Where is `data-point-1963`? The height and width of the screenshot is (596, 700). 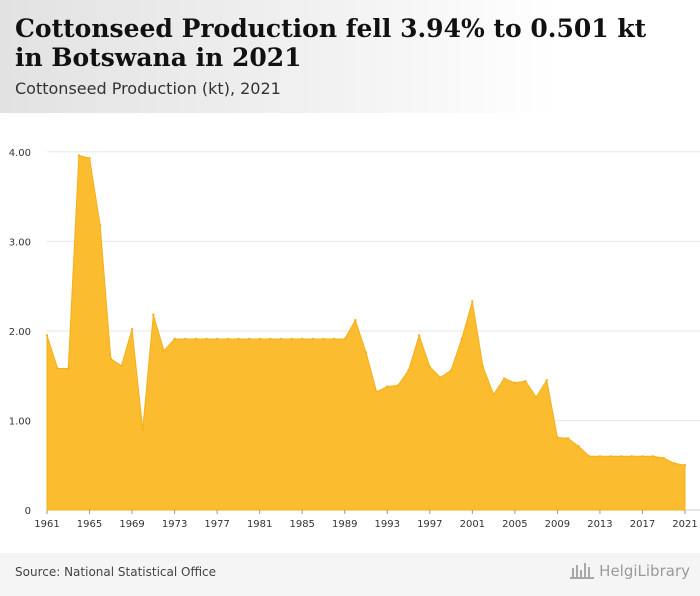 data-point-1963 is located at coordinates (68, 368).